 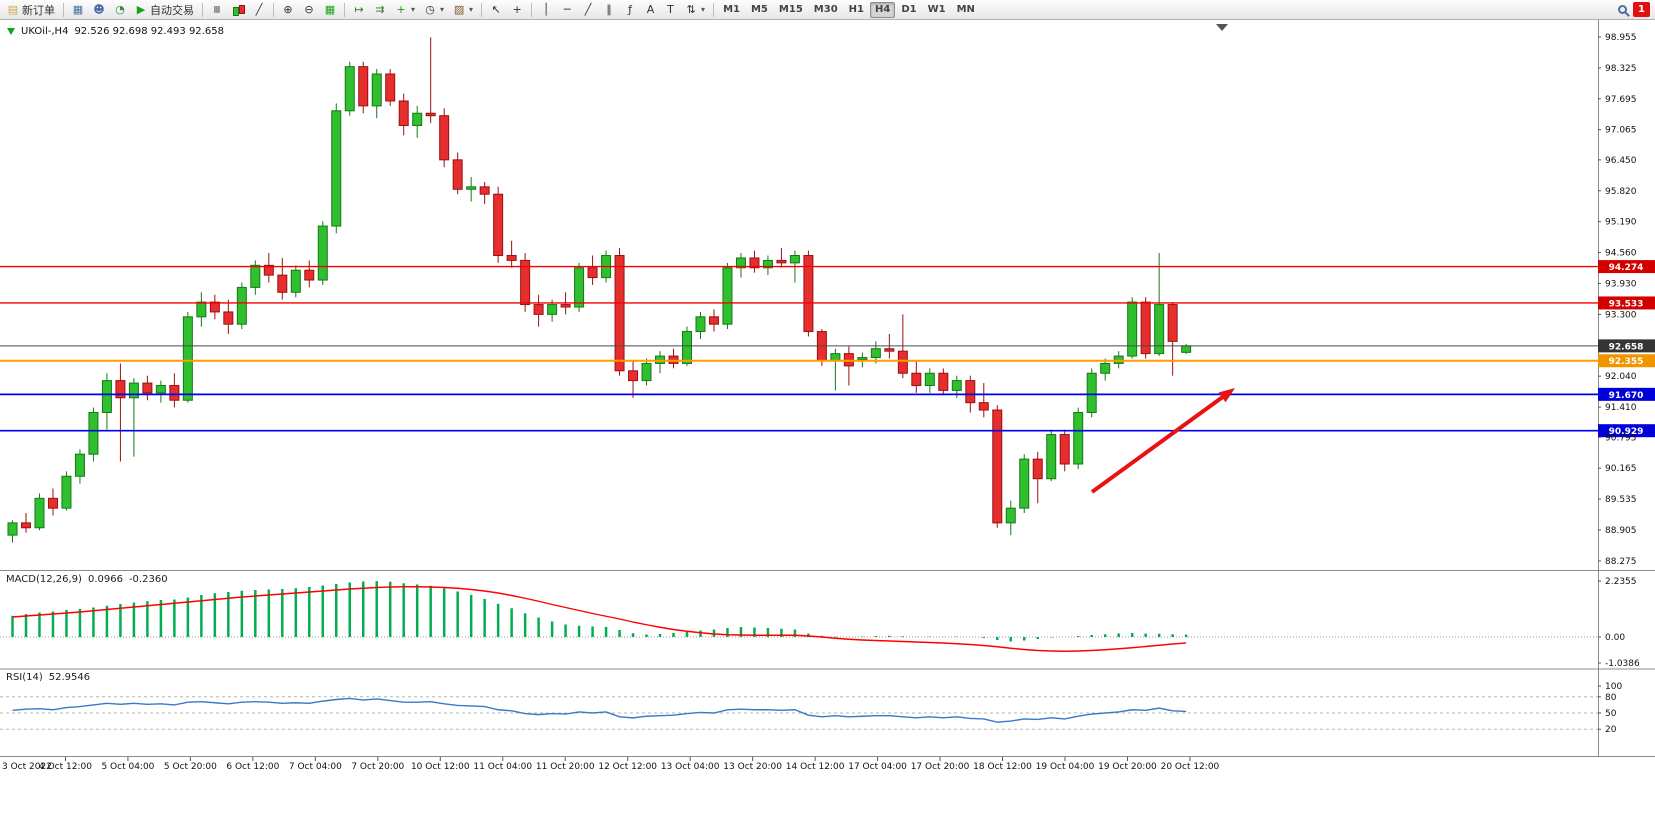 What do you see at coordinates (695, 9) in the screenshot?
I see `arrows-button: ⇅` at bounding box center [695, 9].